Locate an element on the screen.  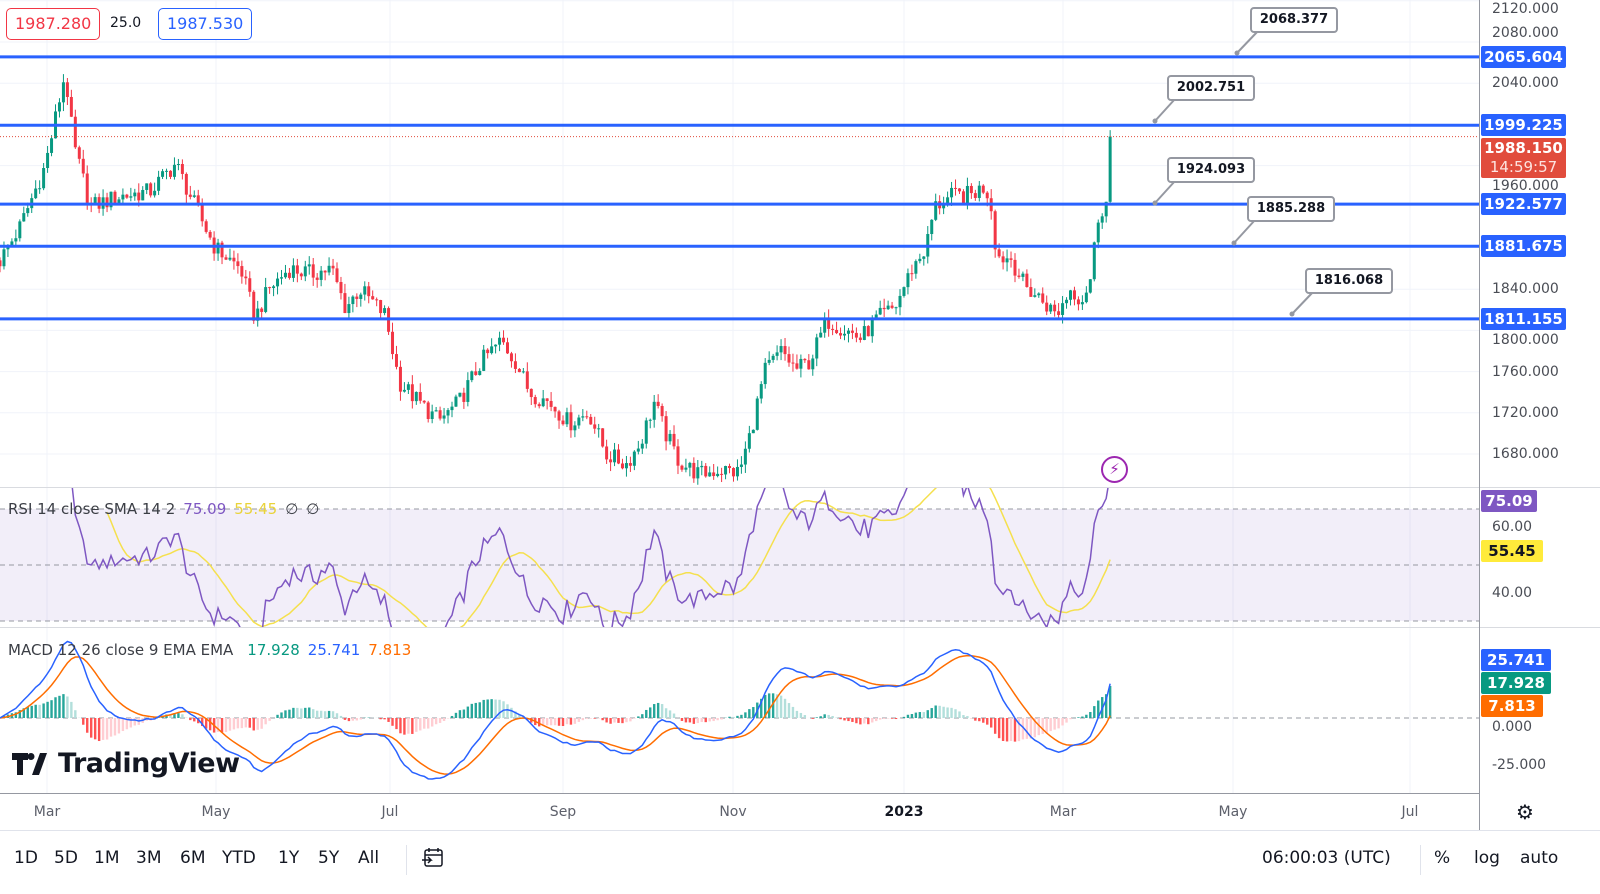
settings-icon: ⚙ is located at coordinates (1525, 812).